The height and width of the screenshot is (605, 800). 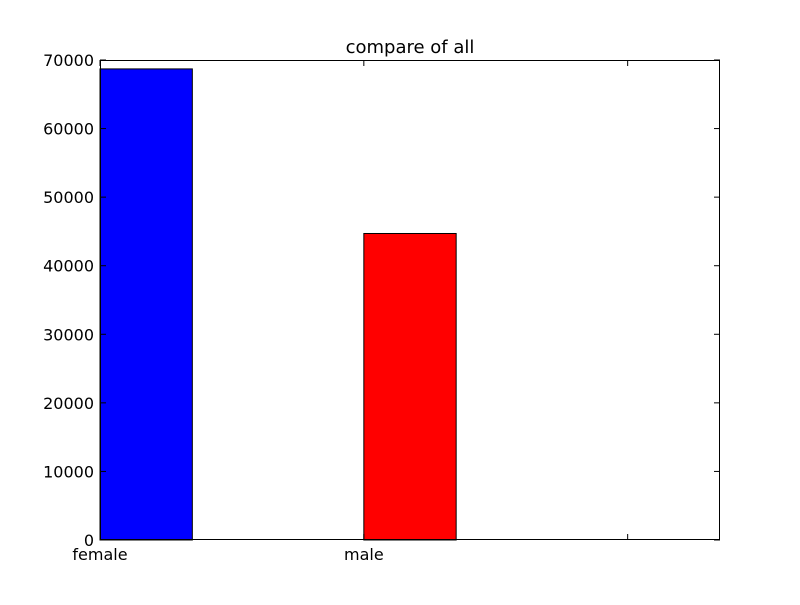 What do you see at coordinates (68, 197) in the screenshot?
I see `y-tick-label: 50000` at bounding box center [68, 197].